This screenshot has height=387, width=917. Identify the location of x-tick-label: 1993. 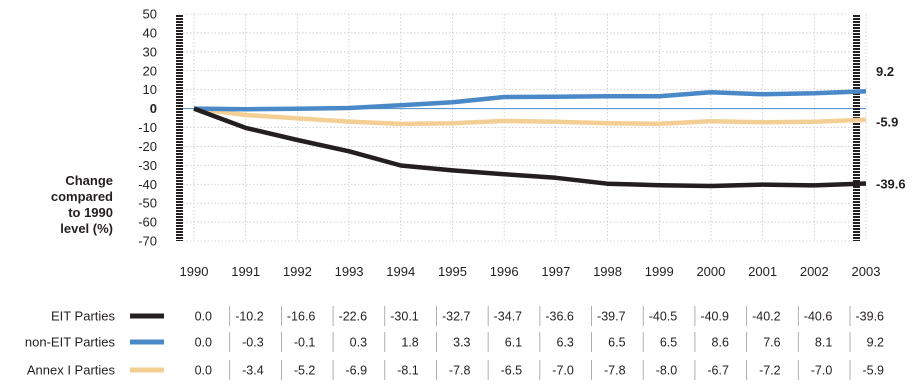
(349, 271).